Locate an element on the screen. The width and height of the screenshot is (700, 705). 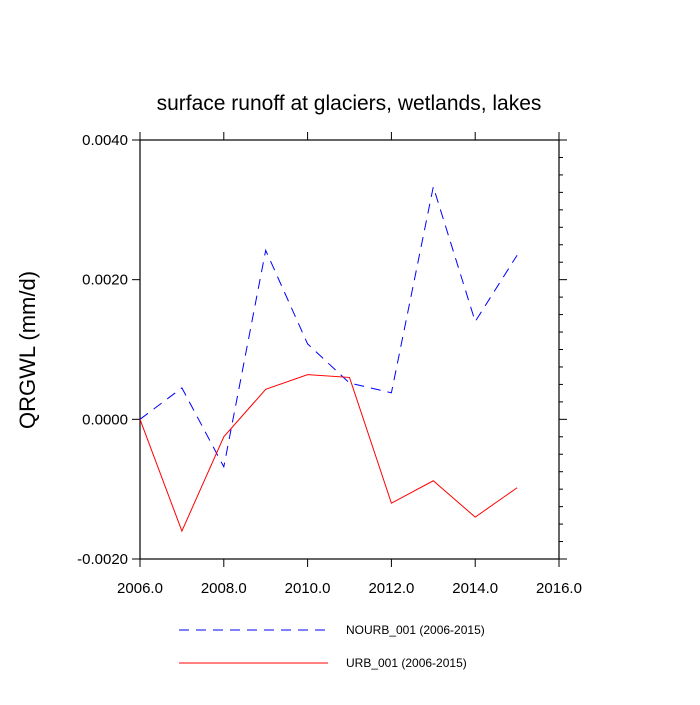
y-tick-label: 0.0020 is located at coordinates (105, 280).